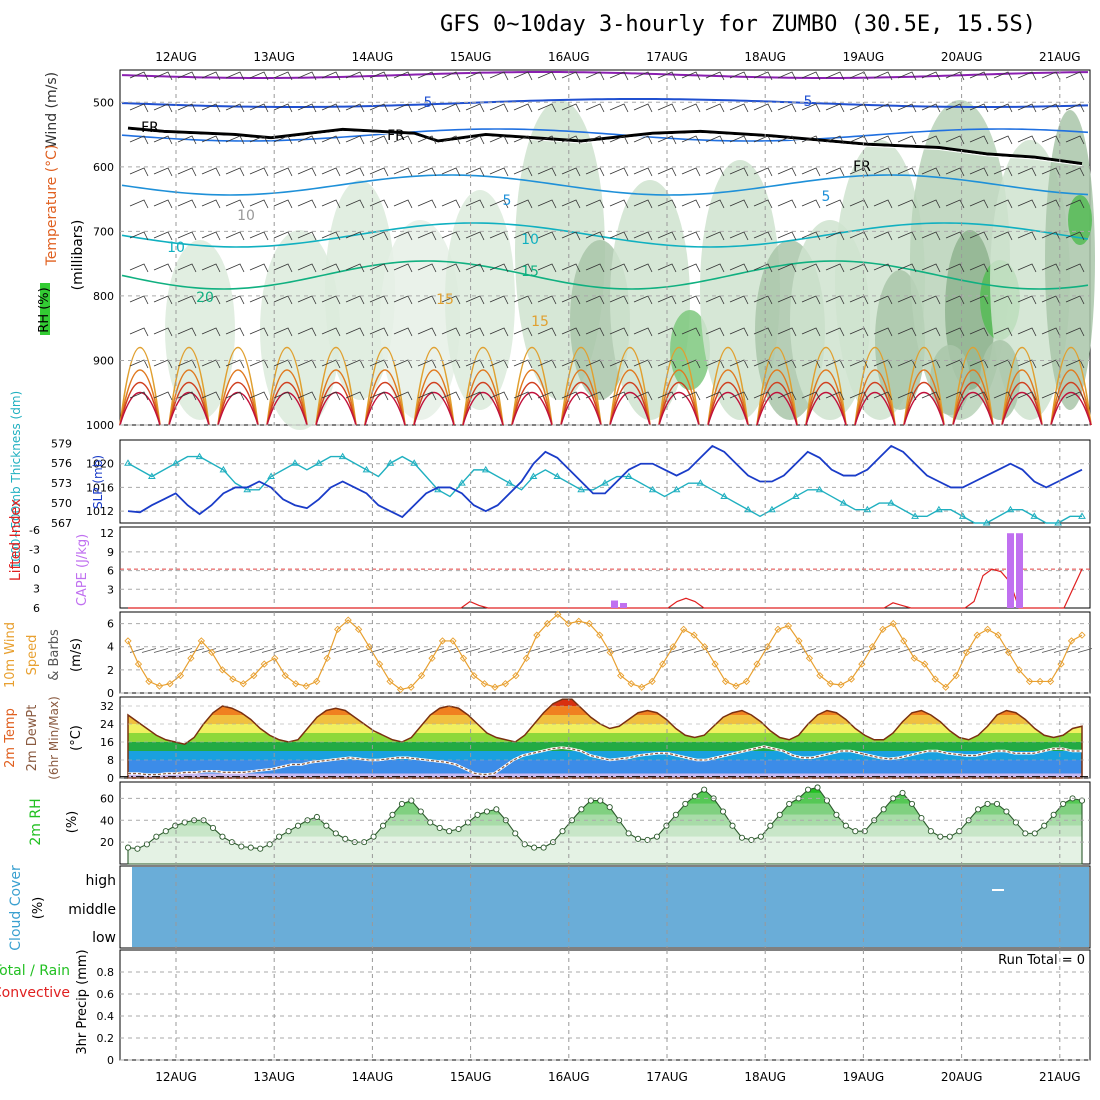 This screenshot has height=1100, width=1100. I want to click on axis-label-rh-units: (%), so click(72, 822).